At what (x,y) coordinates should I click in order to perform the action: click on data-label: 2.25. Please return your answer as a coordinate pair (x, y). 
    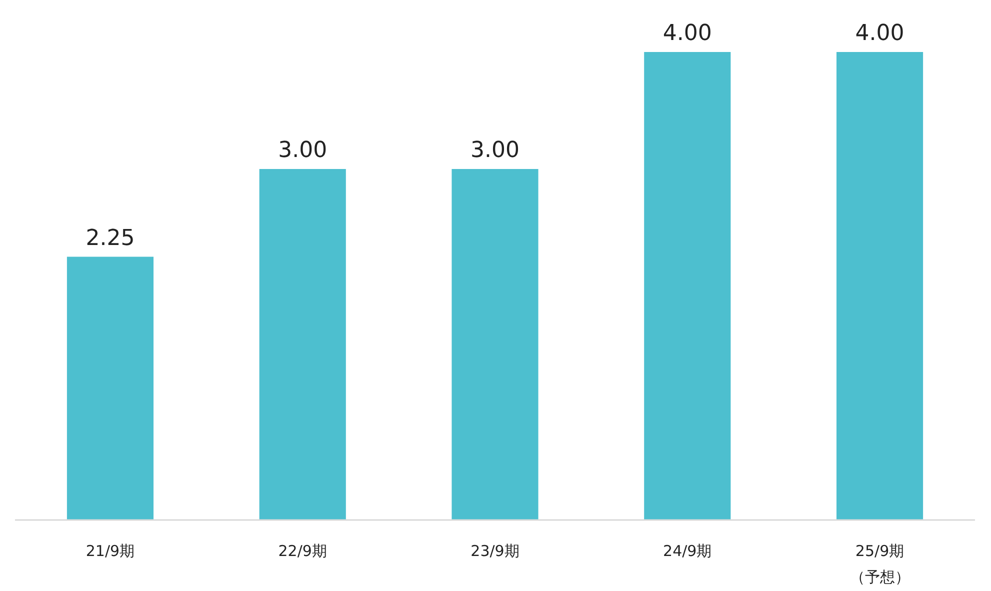
    Looking at the image, I should click on (110, 238).